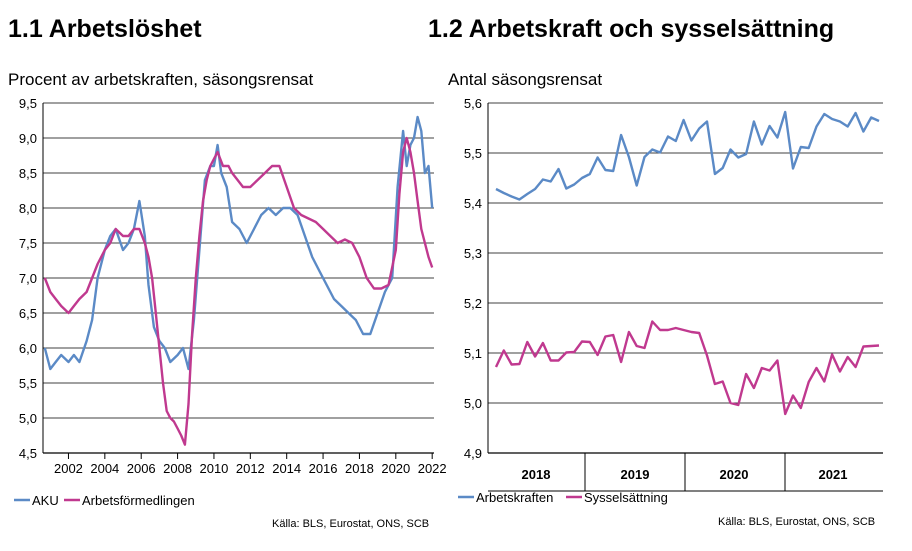 The height and width of the screenshot is (551, 912). Describe the element at coordinates (28, 173) in the screenshot. I see `left-y-tick-8: 8,5` at that location.